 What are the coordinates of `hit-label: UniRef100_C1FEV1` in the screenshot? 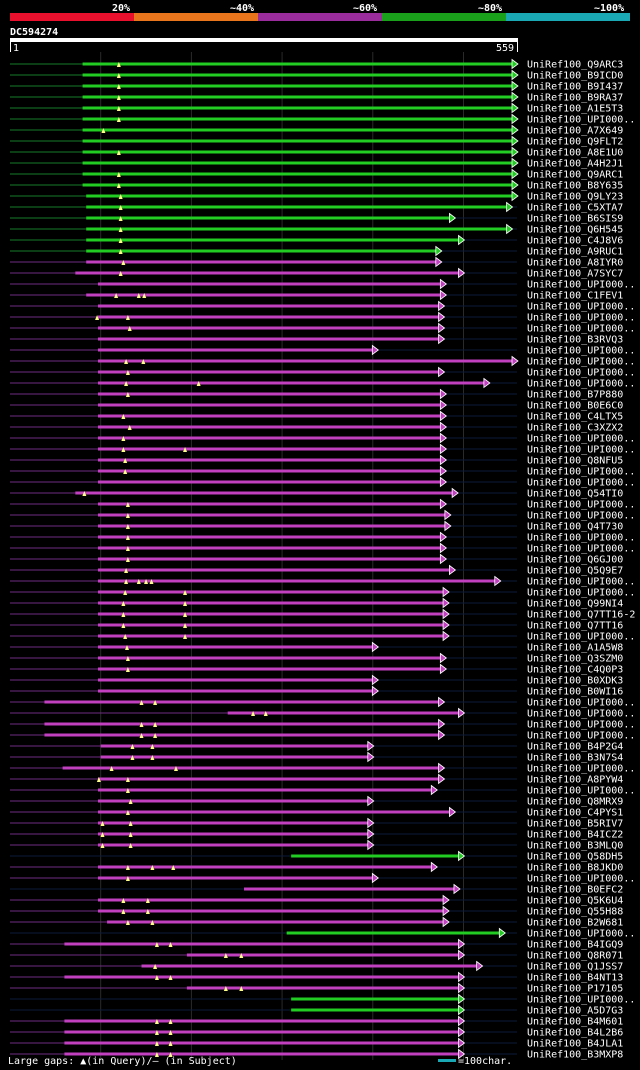 It's located at (575, 296).